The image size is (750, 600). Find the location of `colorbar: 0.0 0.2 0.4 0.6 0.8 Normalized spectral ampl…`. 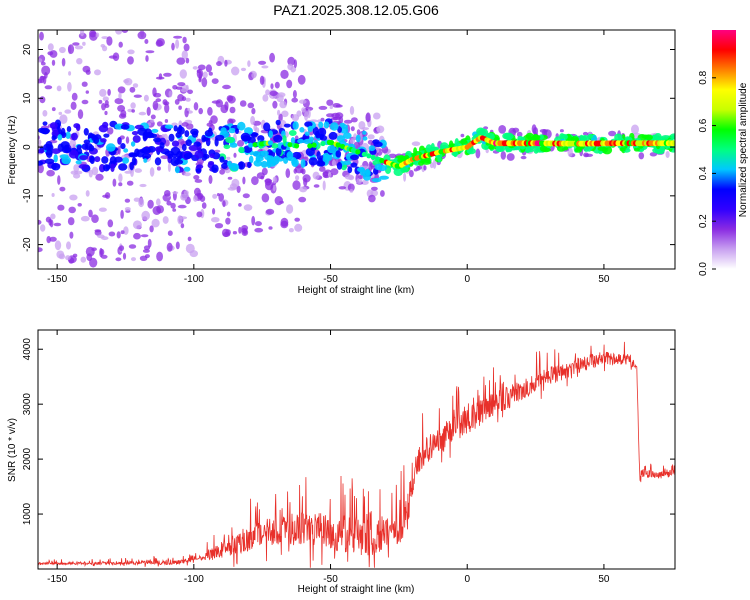

colorbar: 0.0 0.2 0.4 0.6 0.8 Normalized spectral ampl… is located at coordinates (723, 153).